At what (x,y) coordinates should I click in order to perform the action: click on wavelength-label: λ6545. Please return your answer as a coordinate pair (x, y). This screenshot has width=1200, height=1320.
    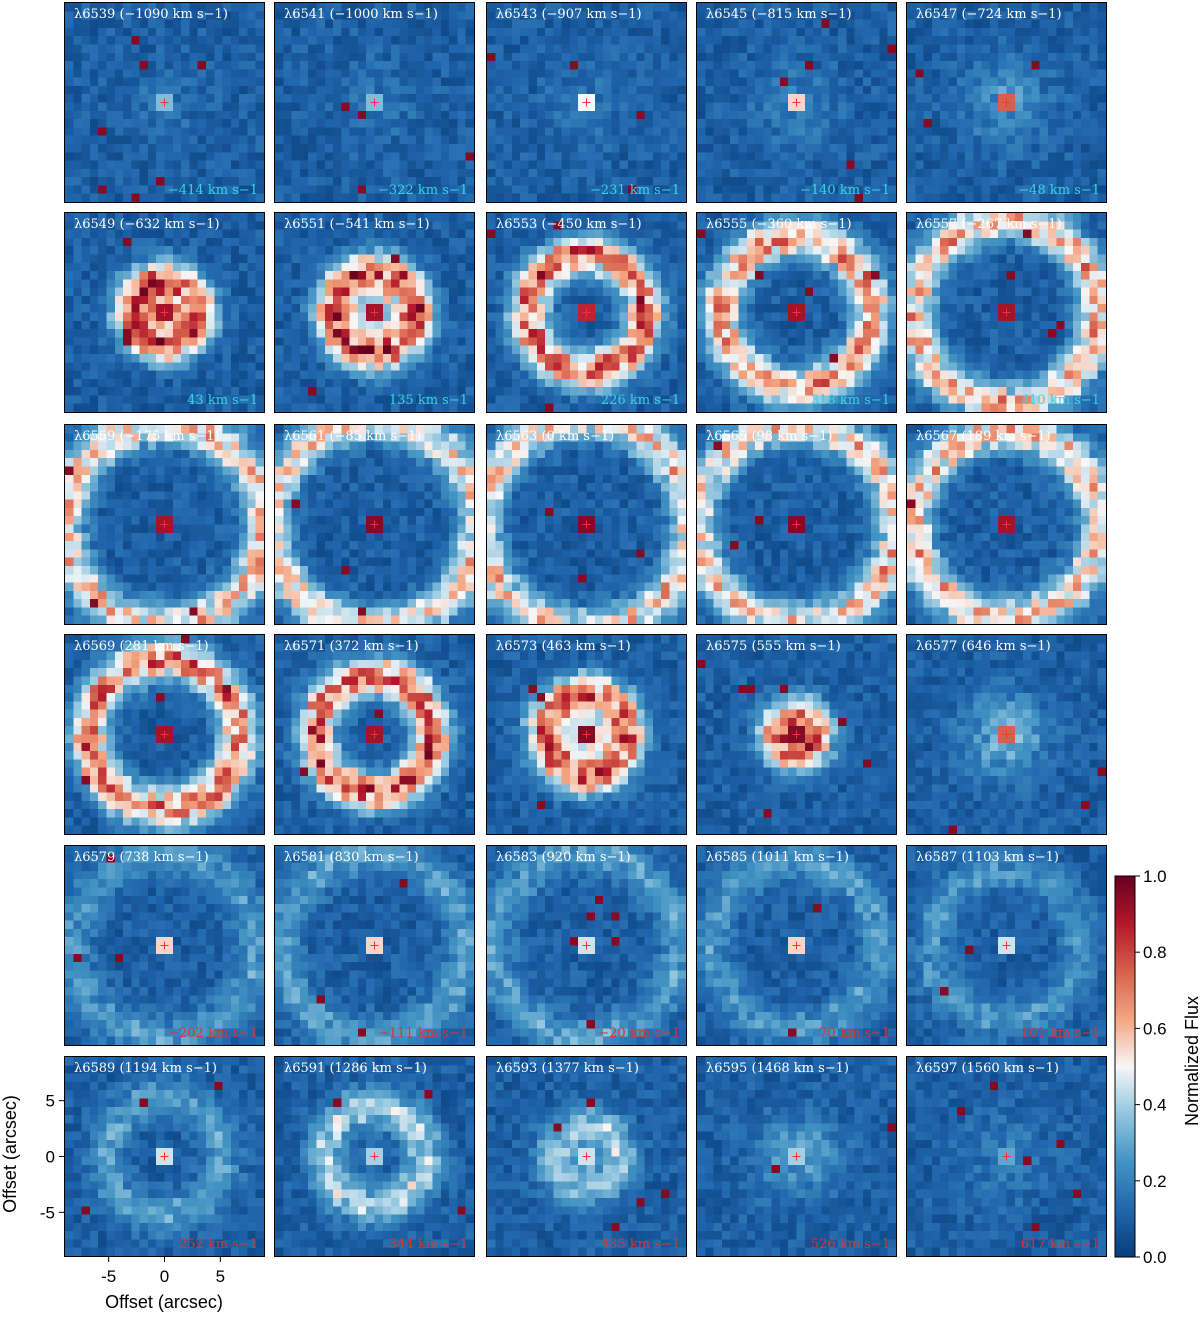
    Looking at the image, I should click on (727, 14).